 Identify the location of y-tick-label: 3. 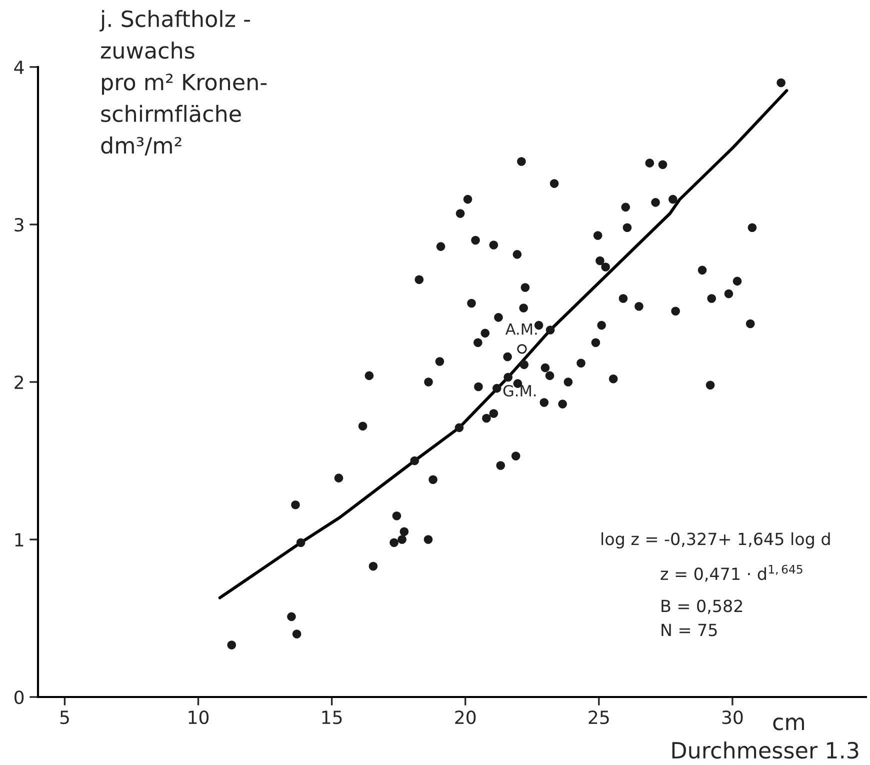
(19, 225).